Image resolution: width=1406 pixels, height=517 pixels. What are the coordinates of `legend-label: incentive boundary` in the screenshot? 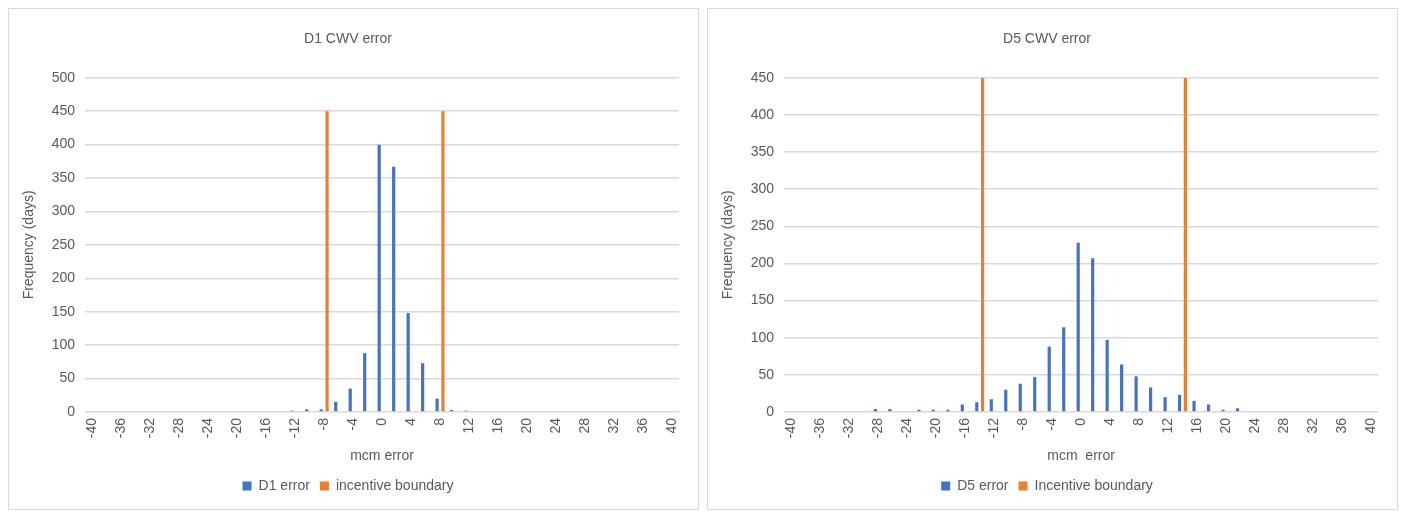 It's located at (394, 484).